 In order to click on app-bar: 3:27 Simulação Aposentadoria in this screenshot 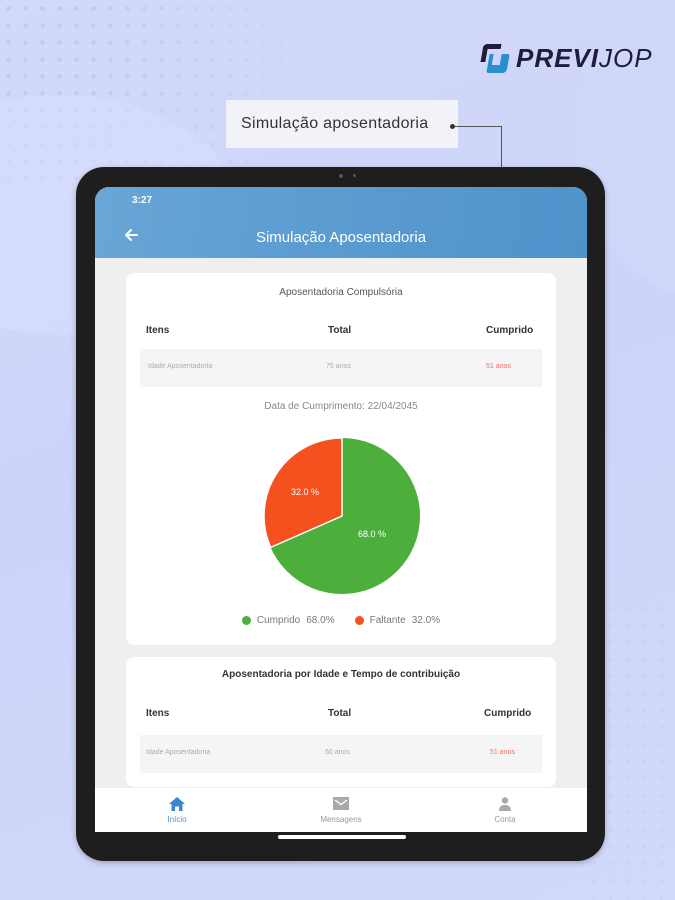, I will do `click(341, 222)`.